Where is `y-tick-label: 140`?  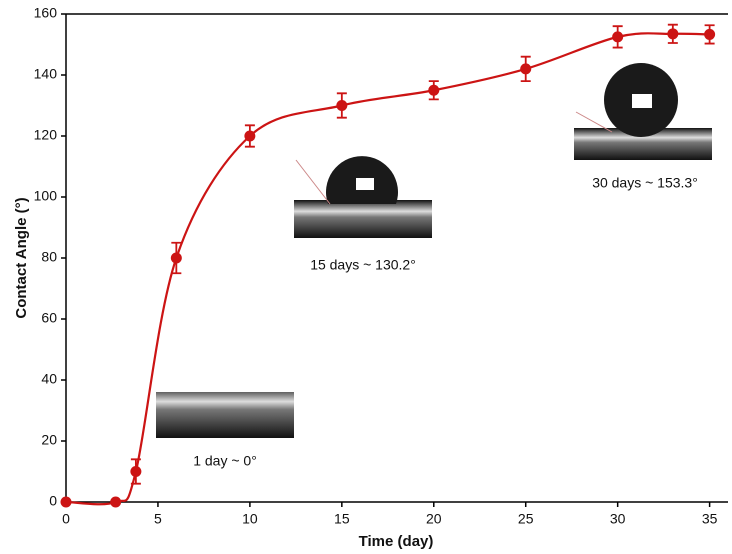
y-tick-label: 140 is located at coordinates (46, 74).